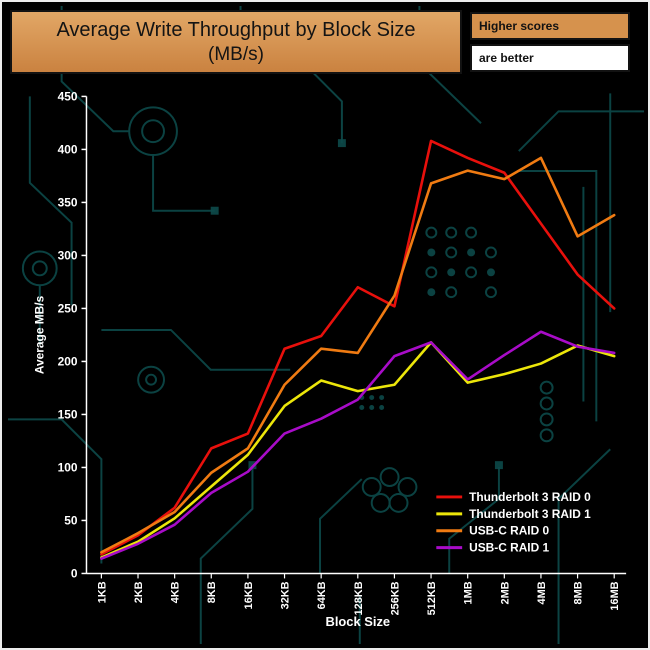  I want to click on x-tick-label: 256KB, so click(395, 598).